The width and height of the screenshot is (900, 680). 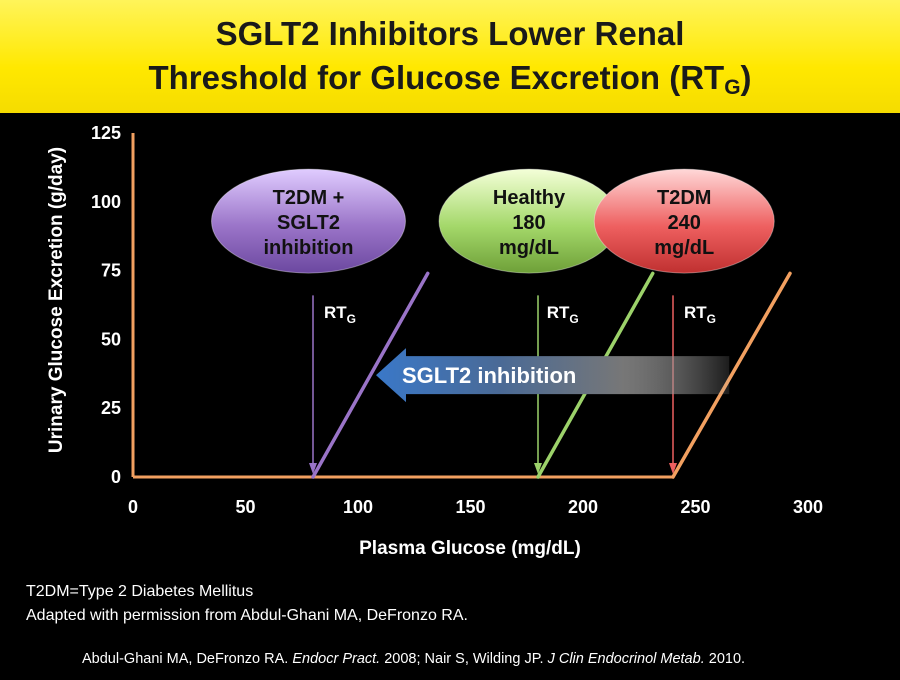 What do you see at coordinates (684, 198) in the screenshot?
I see `bubble-label-2-0: T2DM` at bounding box center [684, 198].